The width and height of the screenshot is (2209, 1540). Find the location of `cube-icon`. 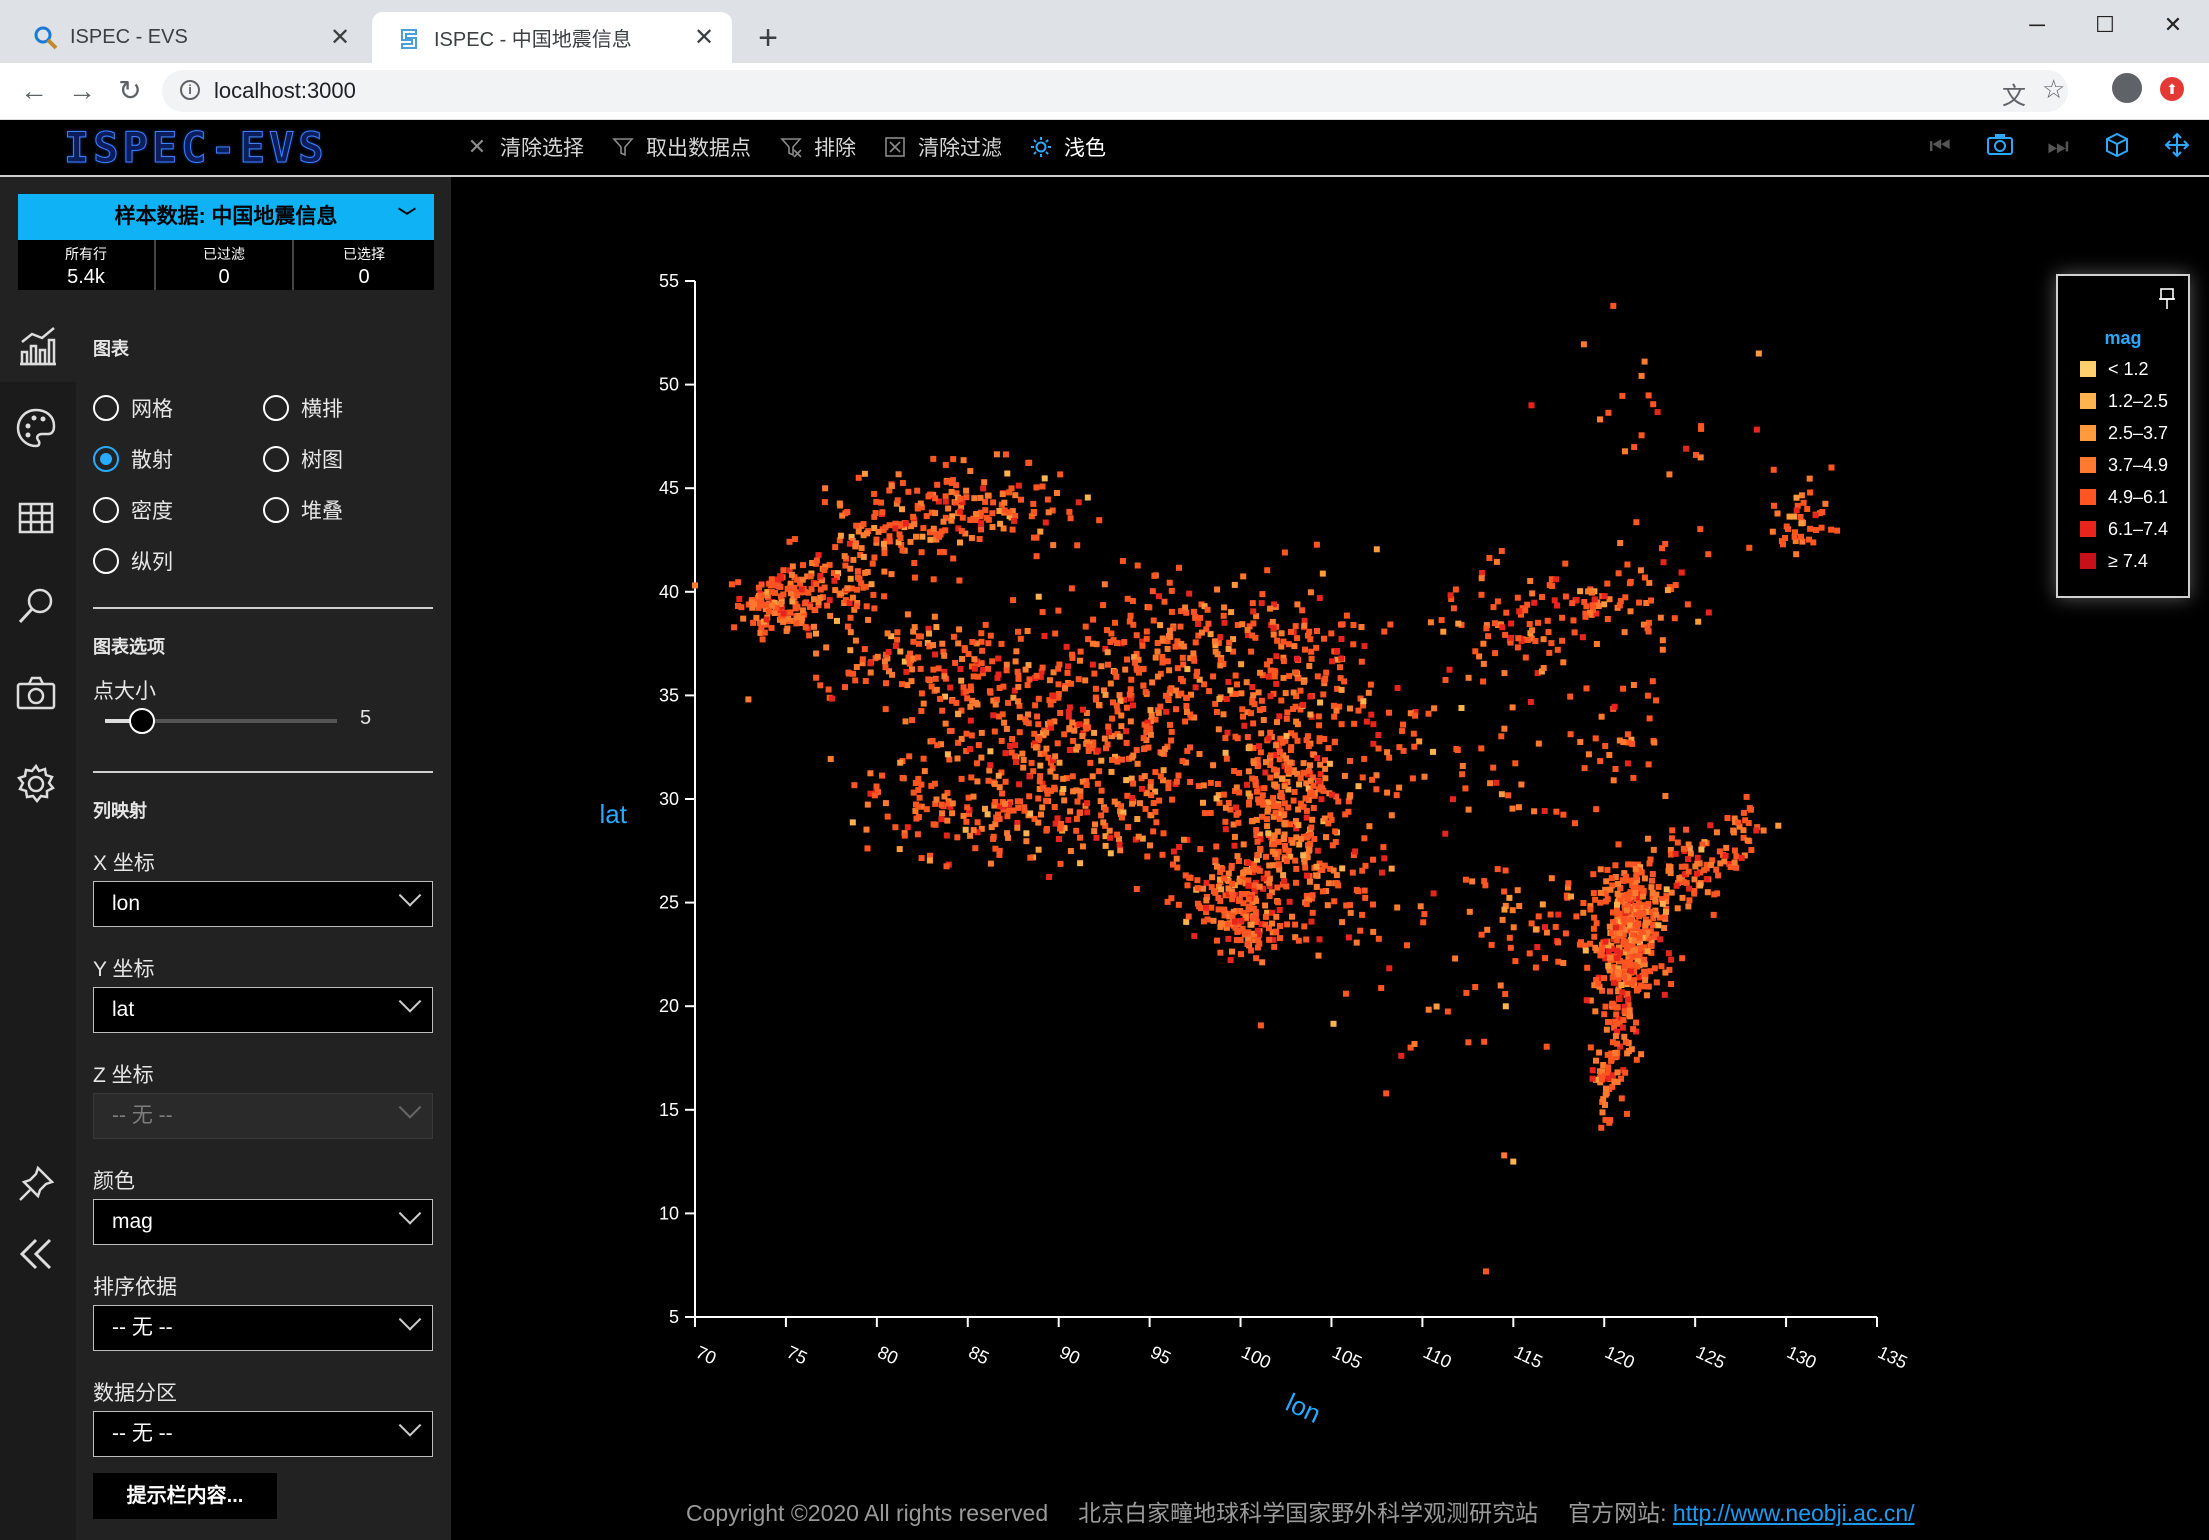

cube-icon is located at coordinates (2117, 147).